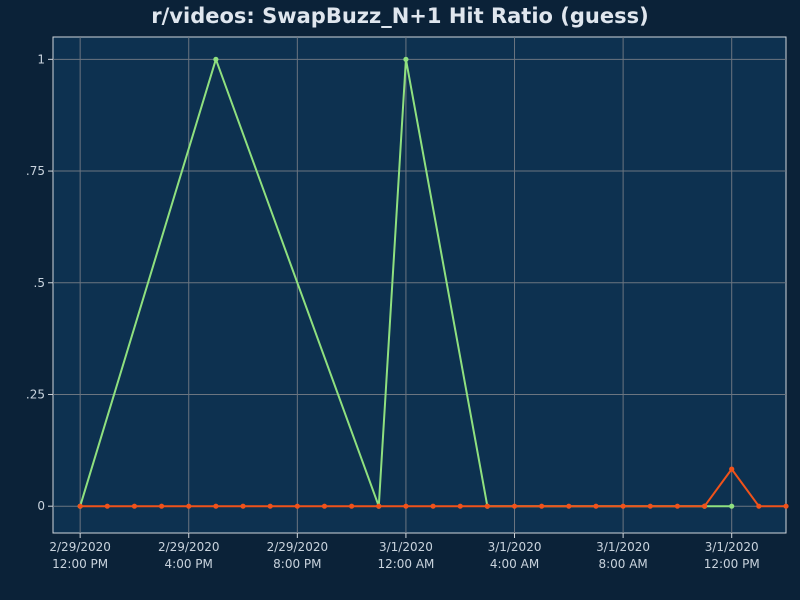 This screenshot has height=600, width=800. I want to click on x-tick-time-label: 4:00 PM, so click(189, 564).